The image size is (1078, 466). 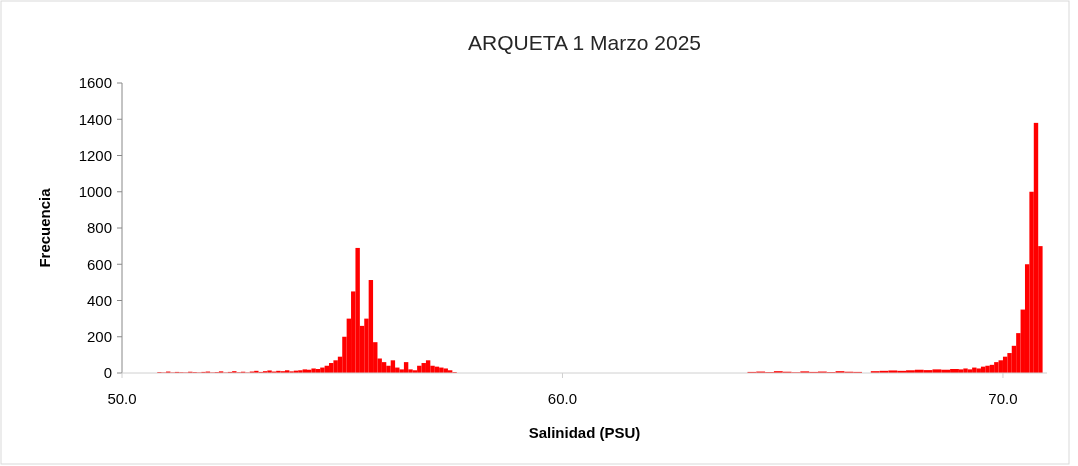 What do you see at coordinates (107, 373) in the screenshot?
I see `y-tick-label: 0` at bounding box center [107, 373].